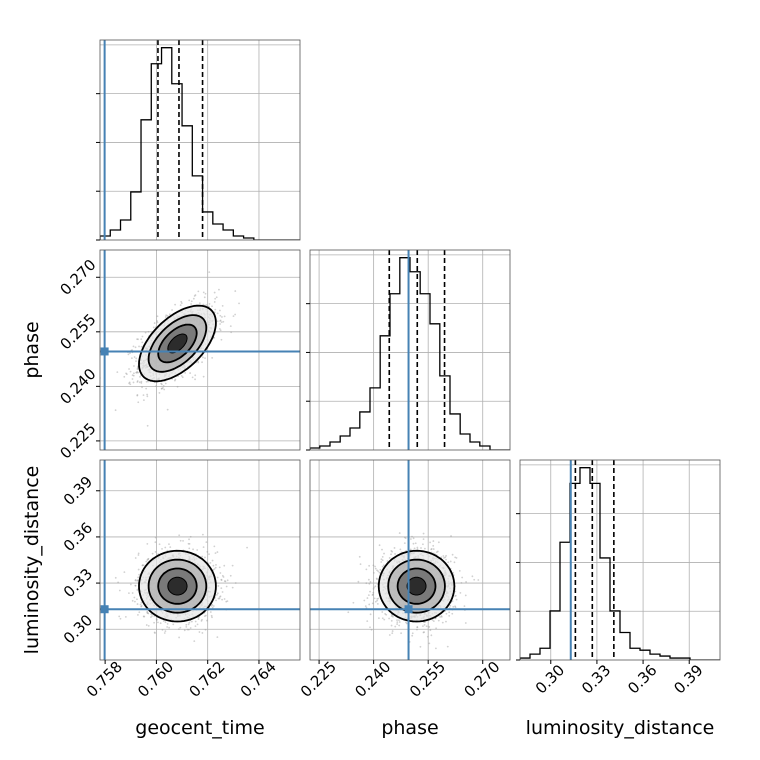  What do you see at coordinates (372, 679) in the screenshot?
I see `xtick-label-phase-1: 0.240` at bounding box center [372, 679].